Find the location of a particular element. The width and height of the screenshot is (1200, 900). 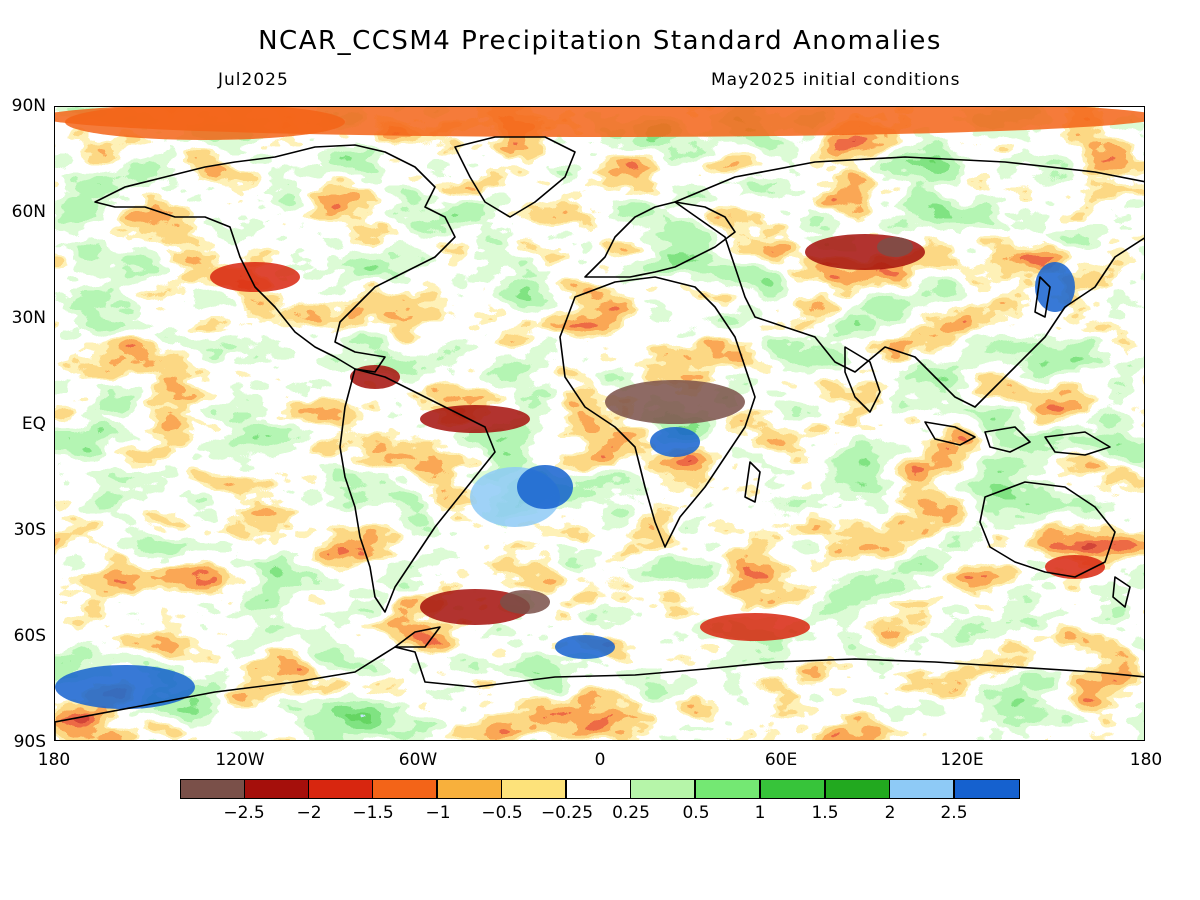

lat-label-60n: 60N is located at coordinates (28, 212).